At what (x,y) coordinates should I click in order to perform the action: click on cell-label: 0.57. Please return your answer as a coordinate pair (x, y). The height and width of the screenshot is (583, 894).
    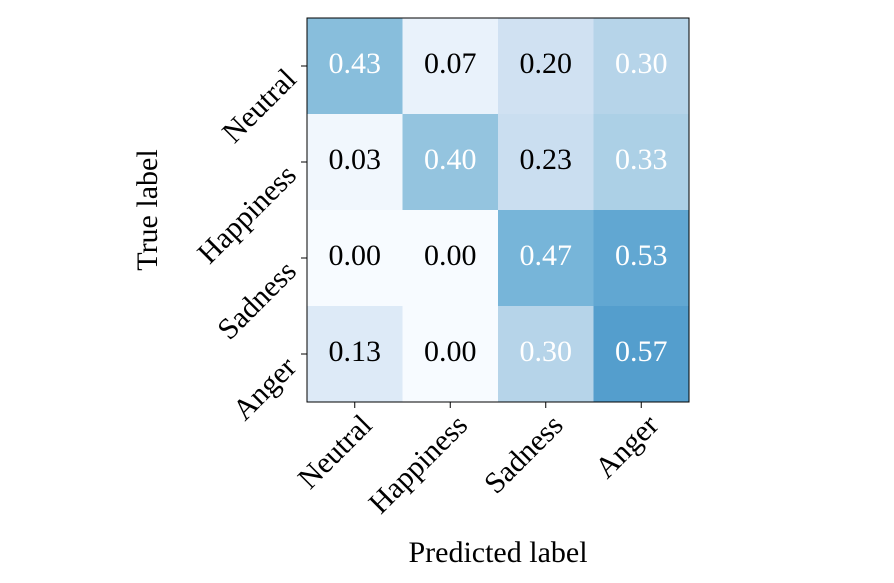
    Looking at the image, I should click on (641, 351).